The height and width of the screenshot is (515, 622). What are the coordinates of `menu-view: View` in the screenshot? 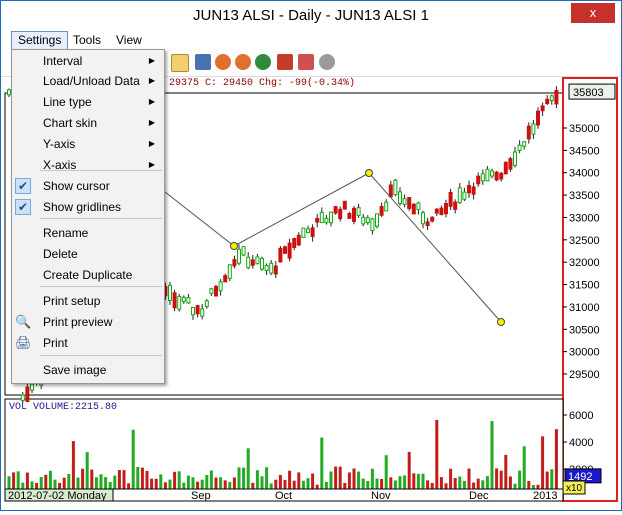 It's located at (129, 40).